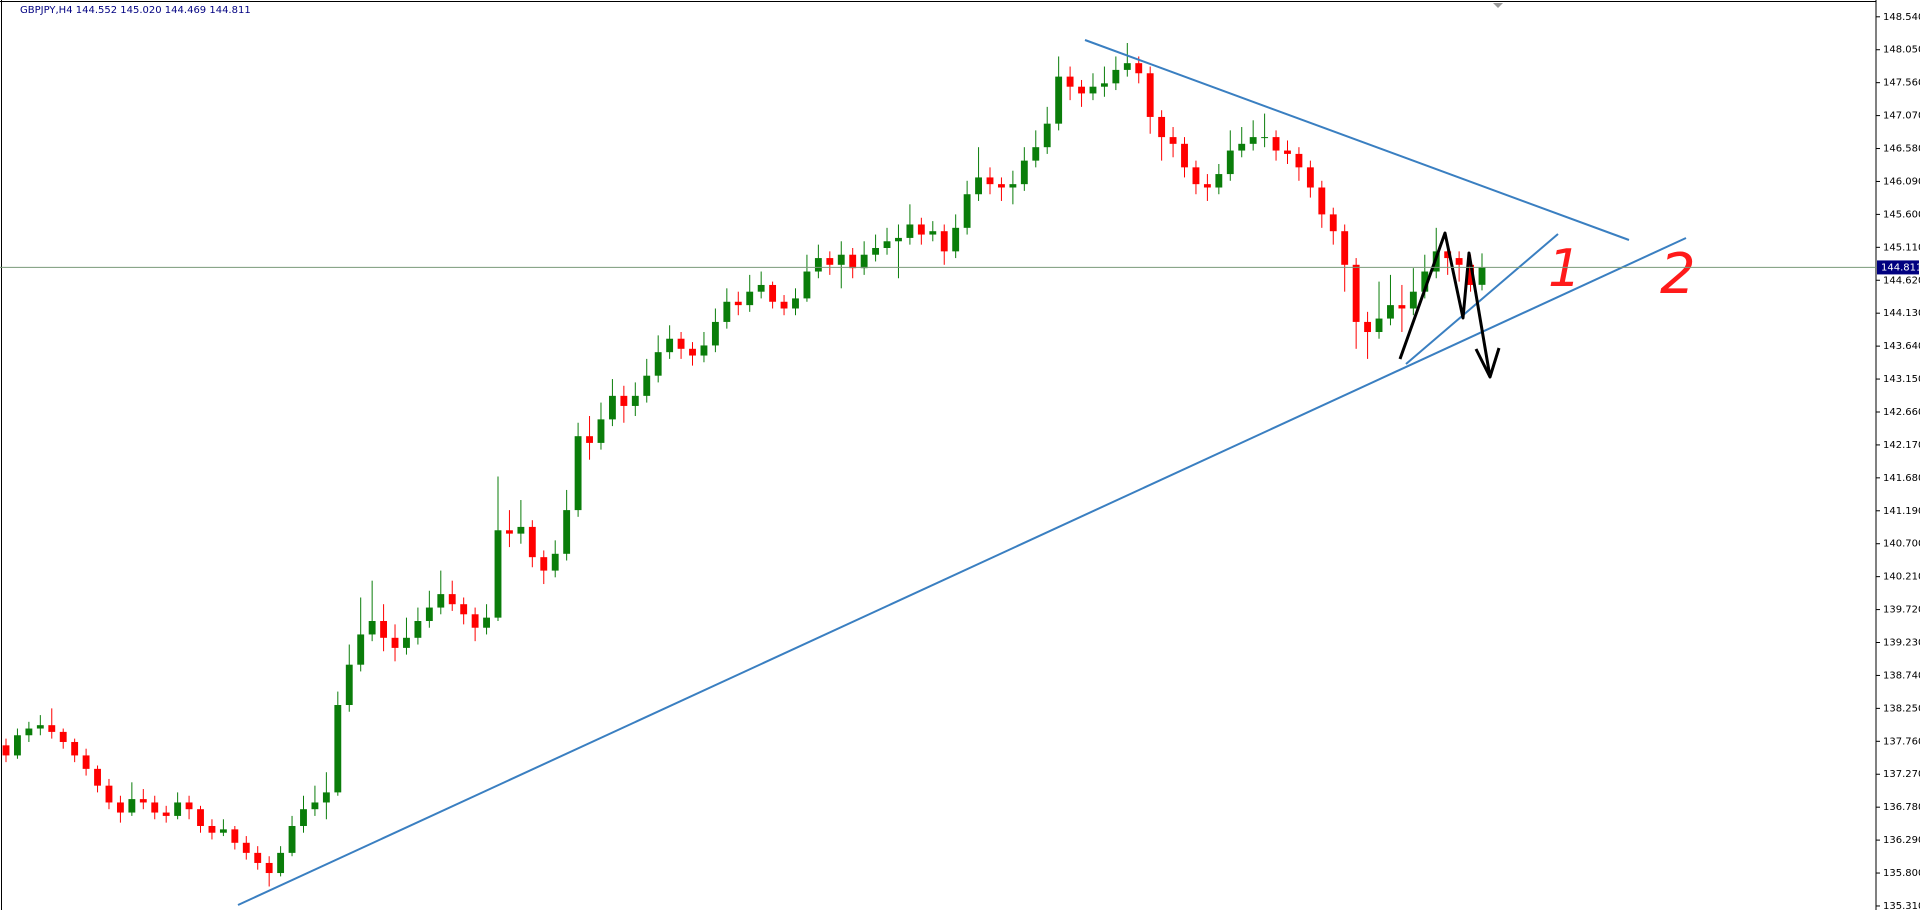 The height and width of the screenshot is (910, 1920). What do you see at coordinates (1901, 511) in the screenshot?
I see `y-tick-label: 141.190` at bounding box center [1901, 511].